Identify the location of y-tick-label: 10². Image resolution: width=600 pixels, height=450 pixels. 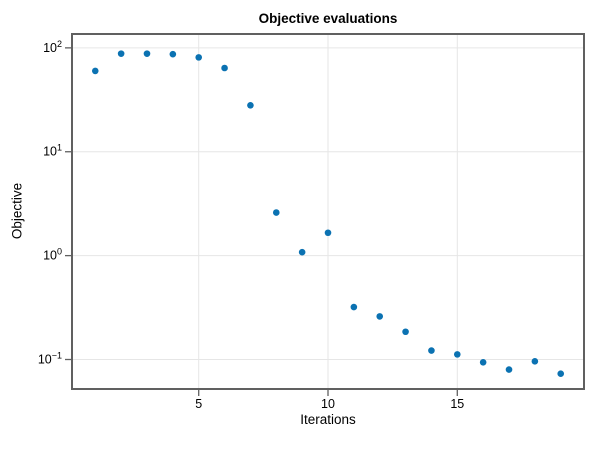
(52, 47).